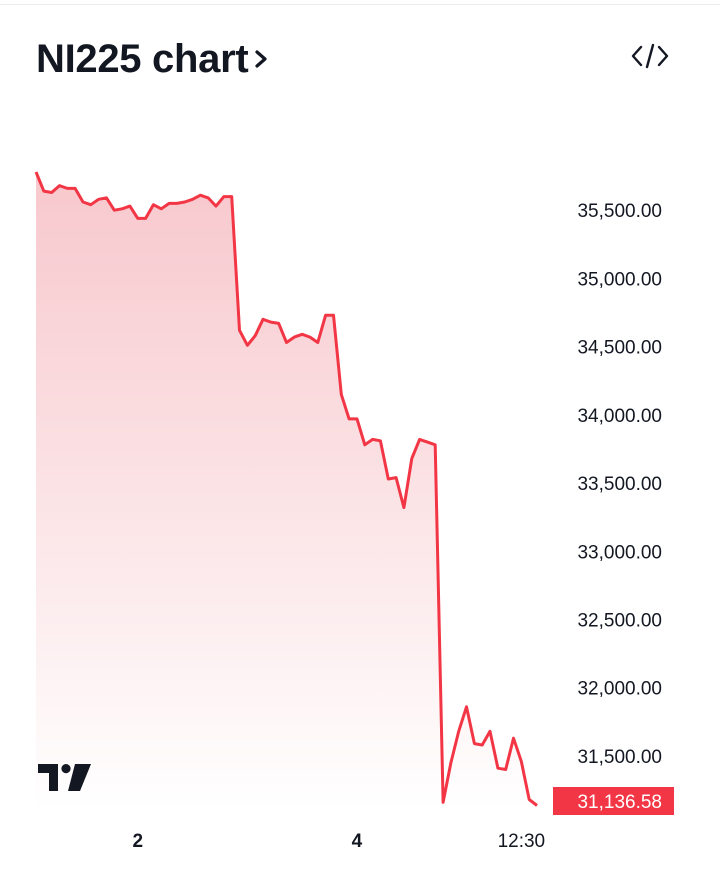 The height and width of the screenshot is (869, 720). What do you see at coordinates (619, 484) in the screenshot?
I see `y-tick-label: 33,500.00` at bounding box center [619, 484].